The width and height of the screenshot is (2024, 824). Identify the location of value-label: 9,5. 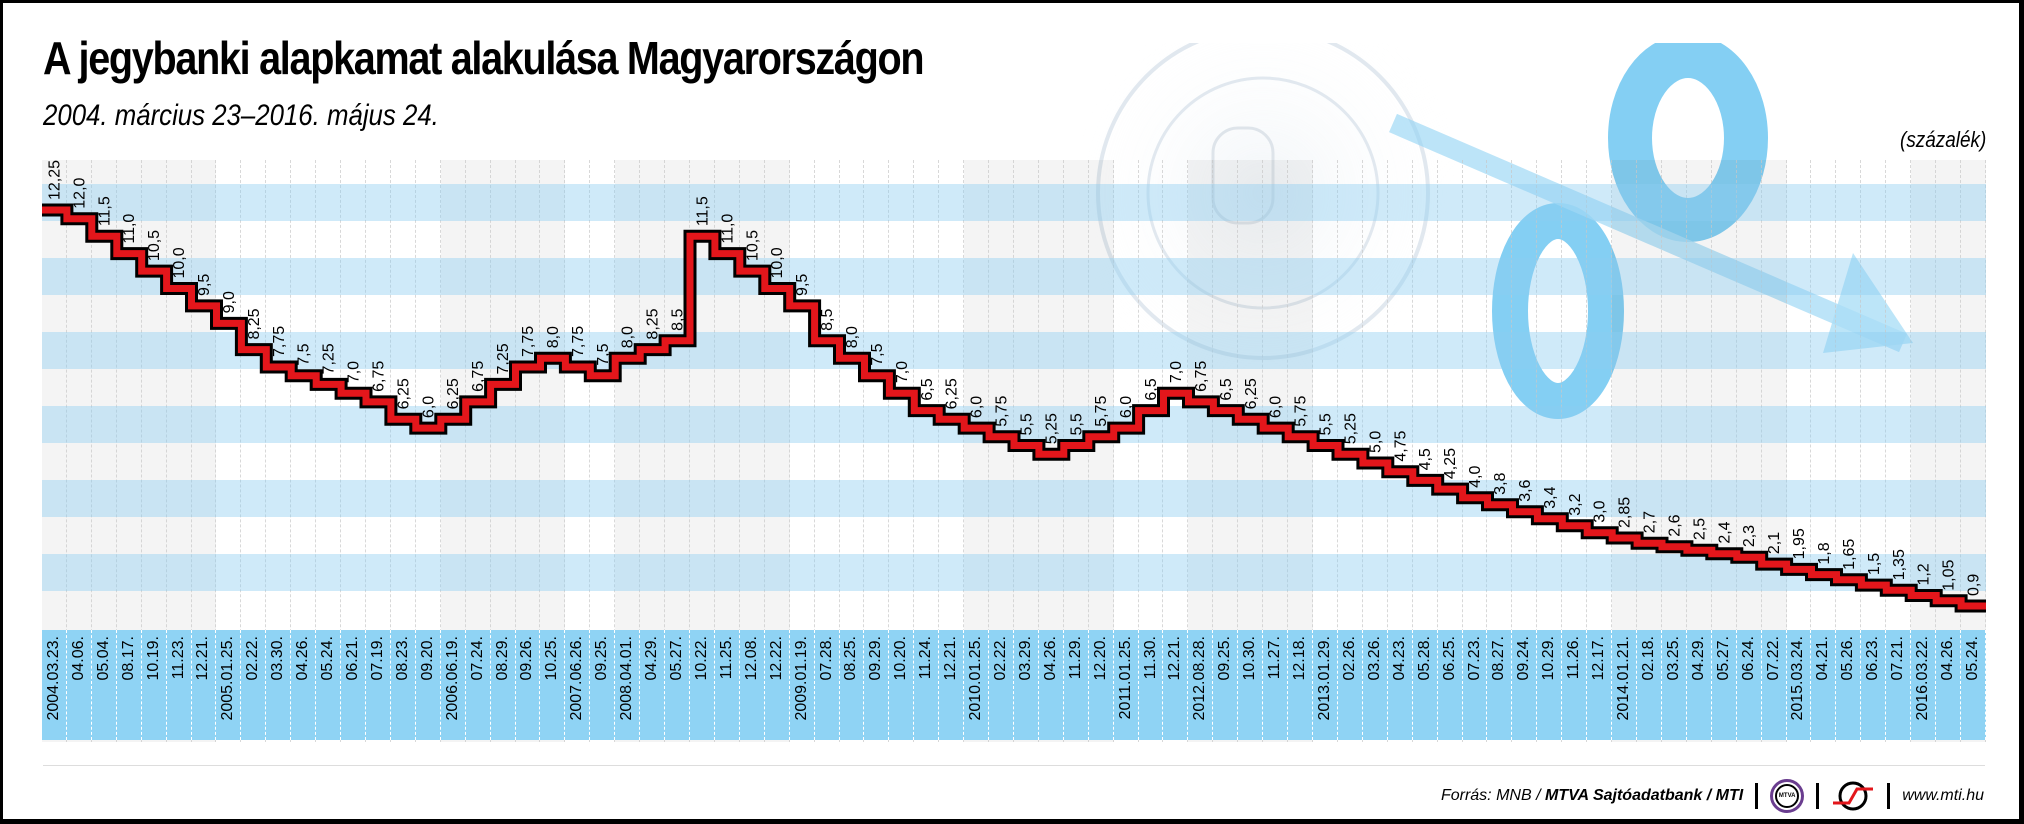
(204, 285).